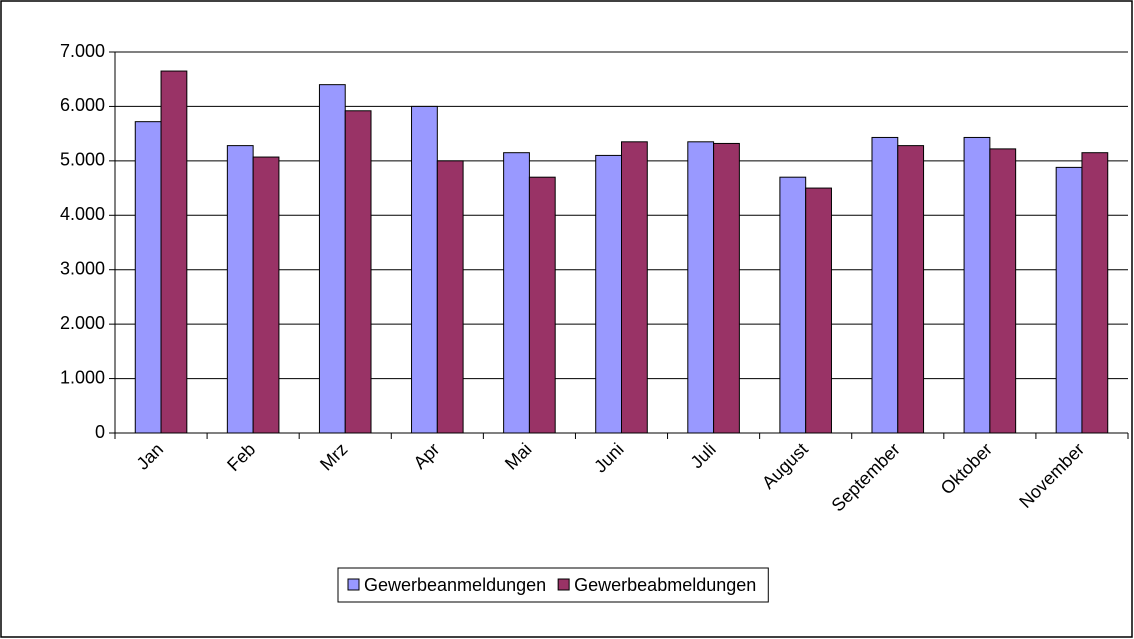  Describe the element at coordinates (82, 51) in the screenshot. I see `y-tick-label: 7.000` at that location.